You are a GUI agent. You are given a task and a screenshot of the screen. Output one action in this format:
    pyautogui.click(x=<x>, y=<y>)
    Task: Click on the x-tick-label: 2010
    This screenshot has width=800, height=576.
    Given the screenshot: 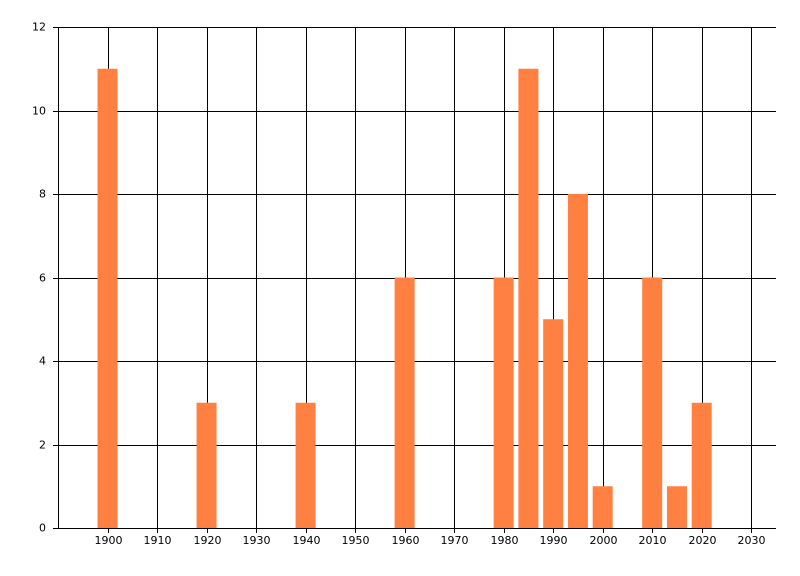 What is the action you would take?
    pyautogui.click(x=653, y=540)
    